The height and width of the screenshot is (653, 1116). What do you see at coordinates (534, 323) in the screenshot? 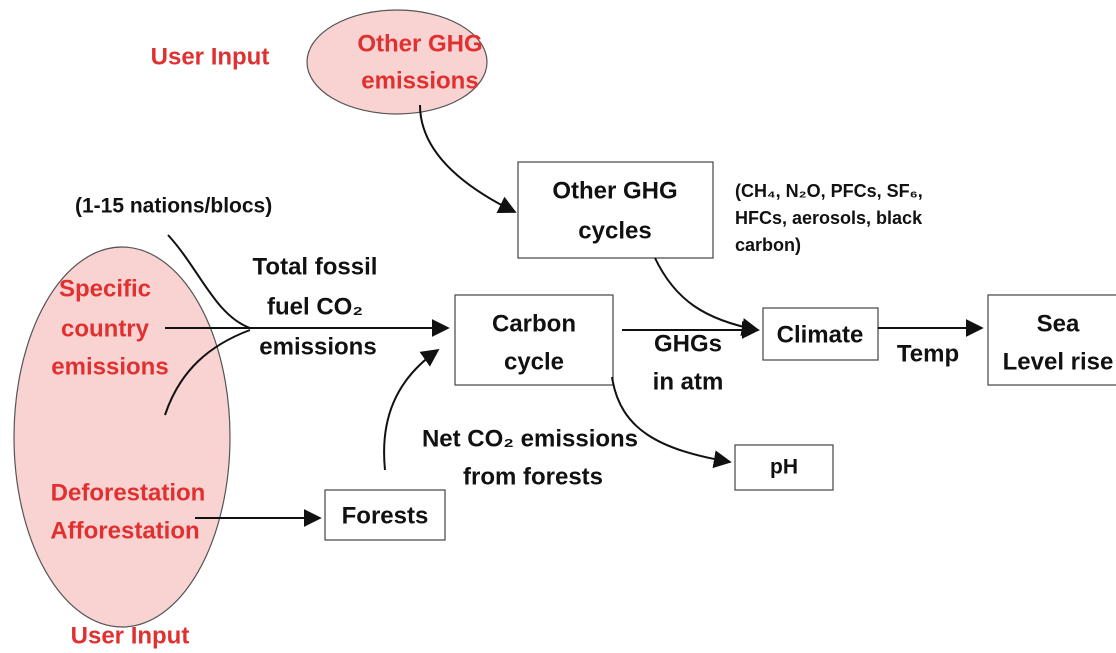
I see `label: Carbon` at bounding box center [534, 323].